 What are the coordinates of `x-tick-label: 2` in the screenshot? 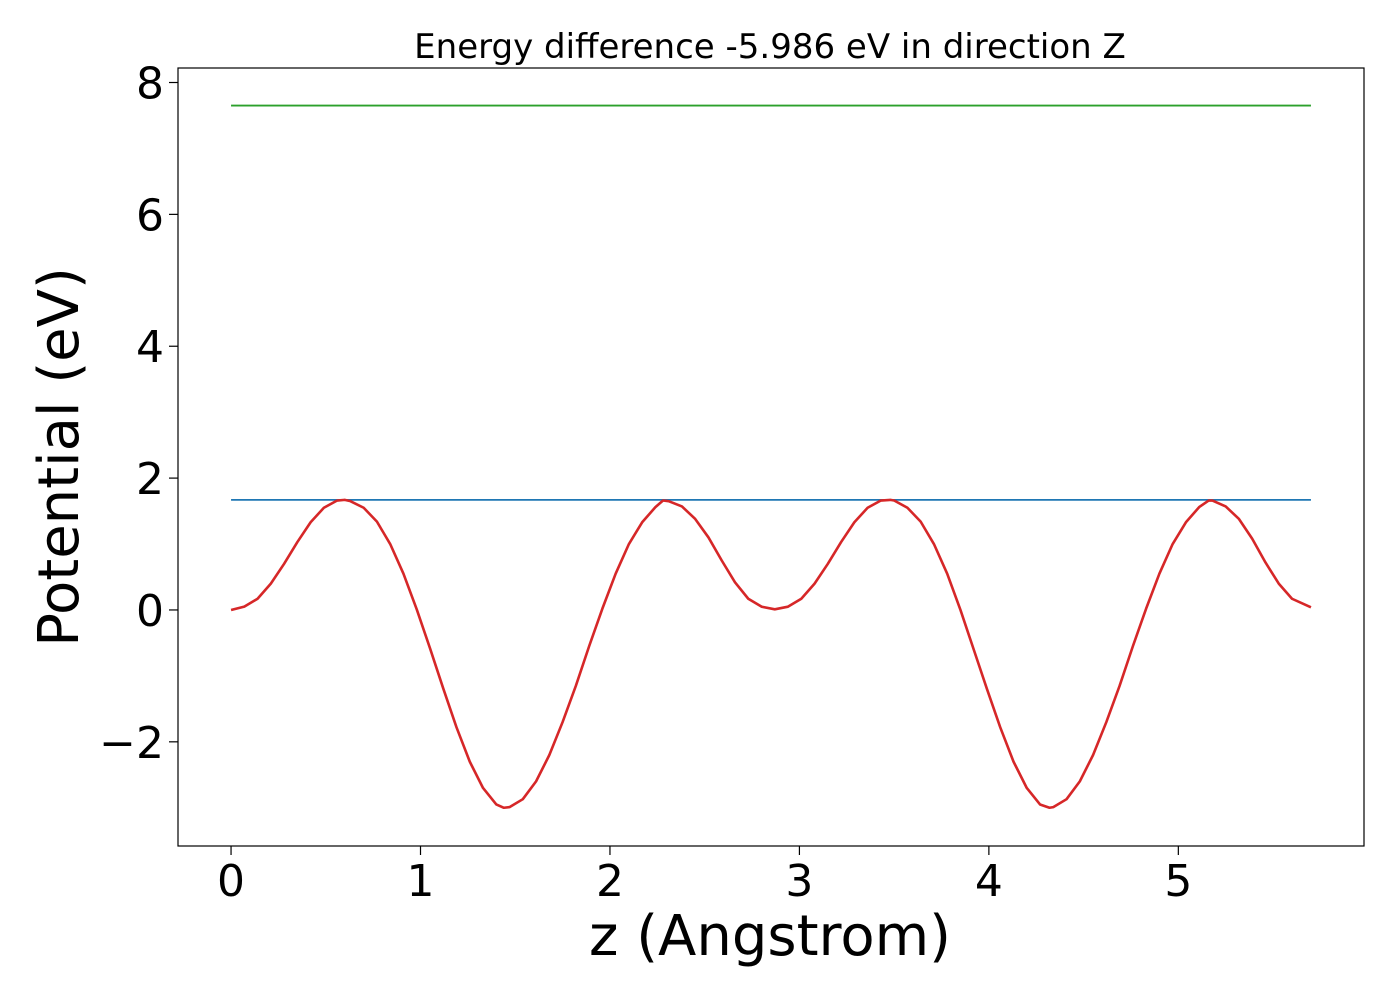 It's located at (610, 881).